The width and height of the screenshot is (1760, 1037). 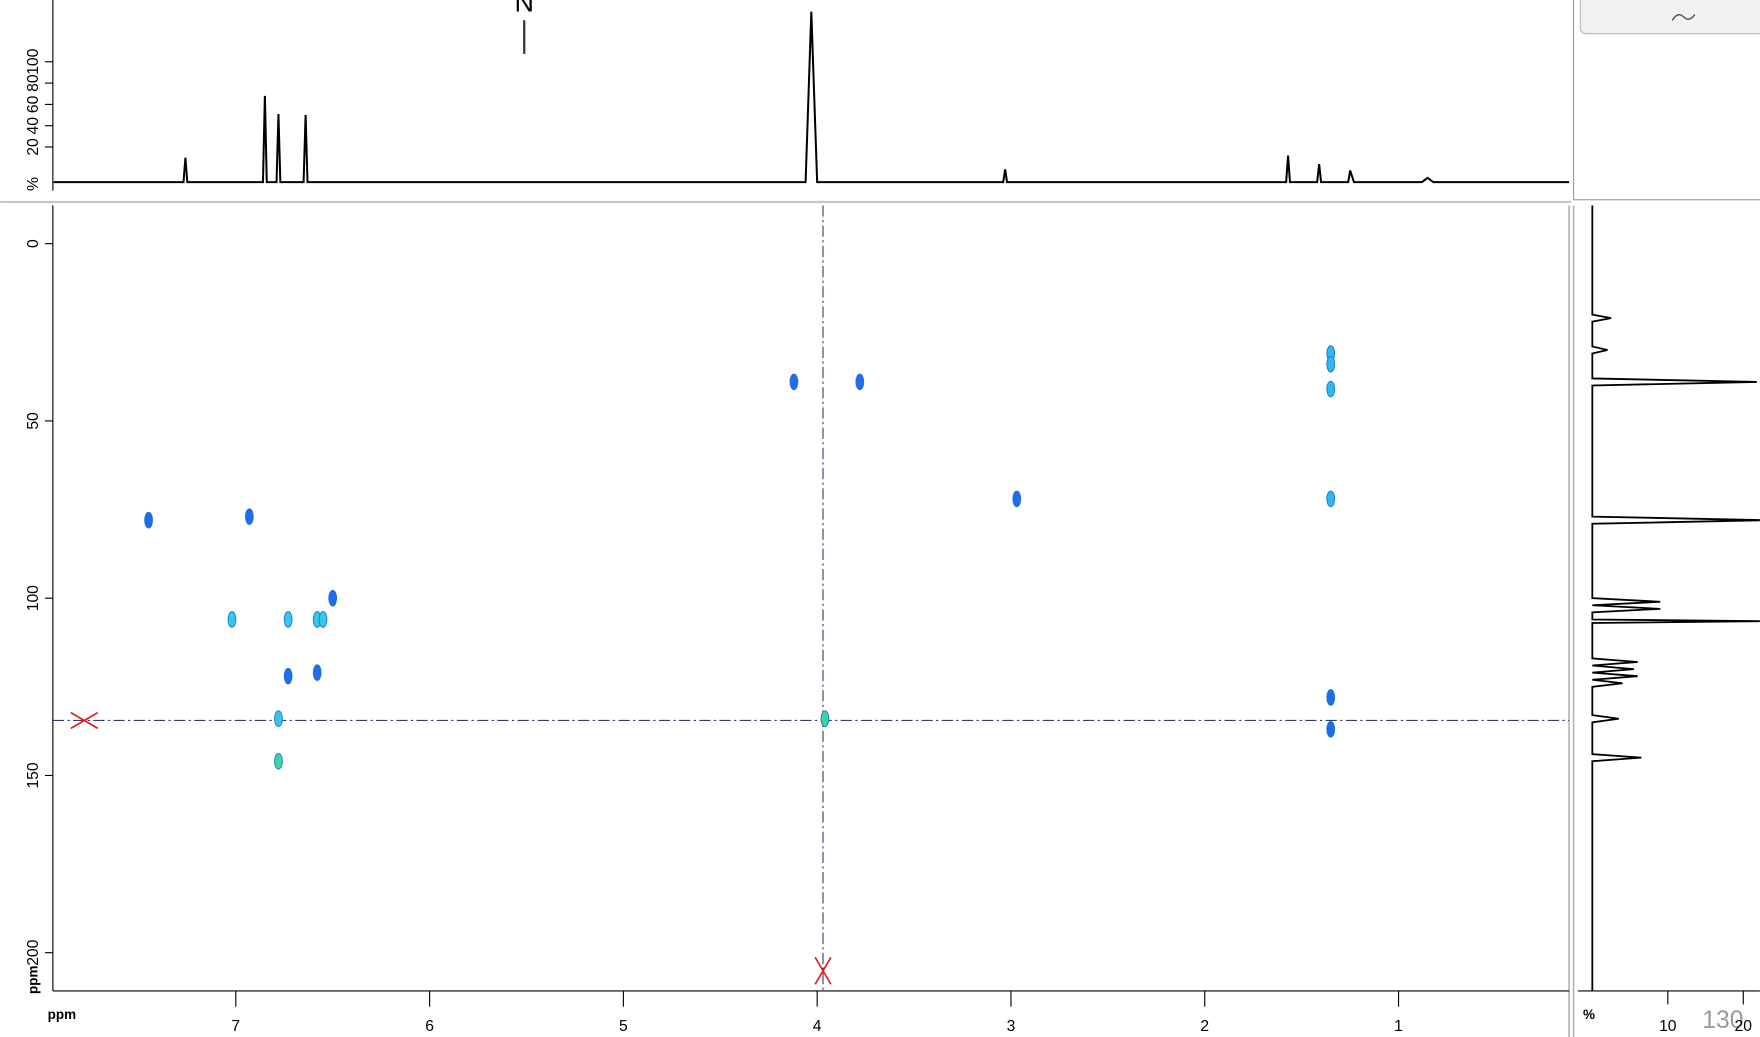 I want to click on x-tick-label: 6, so click(x=429, y=1026).